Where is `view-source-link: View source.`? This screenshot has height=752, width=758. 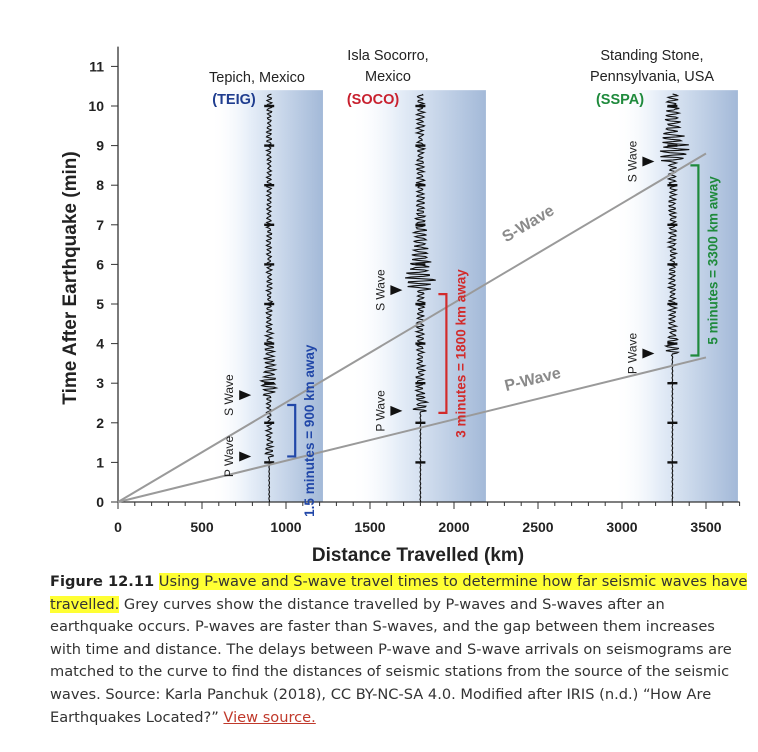 view-source-link: View source. is located at coordinates (269, 717).